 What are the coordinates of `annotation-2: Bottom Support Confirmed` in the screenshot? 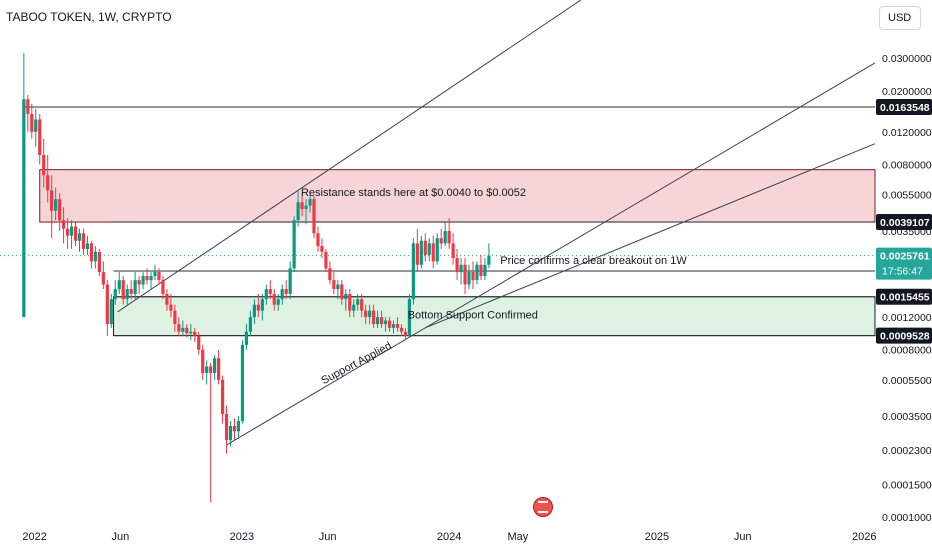 It's located at (473, 315).